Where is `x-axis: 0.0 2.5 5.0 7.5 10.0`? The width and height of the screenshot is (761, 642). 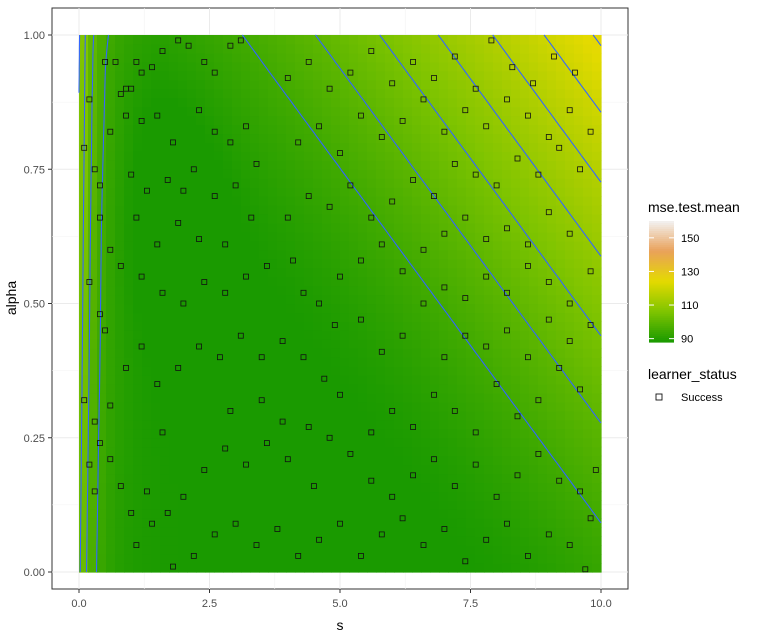
x-axis: 0.0 2.5 5.0 7.5 10.0 is located at coordinates (341, 599).